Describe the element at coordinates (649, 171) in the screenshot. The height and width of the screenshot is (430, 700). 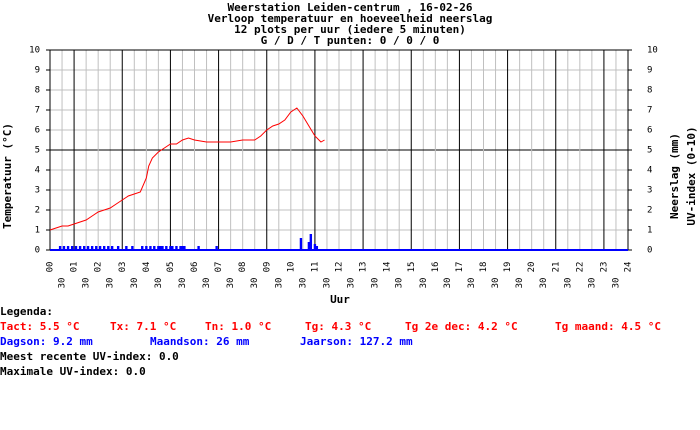
I see `y2-tick-label: 4` at that location.